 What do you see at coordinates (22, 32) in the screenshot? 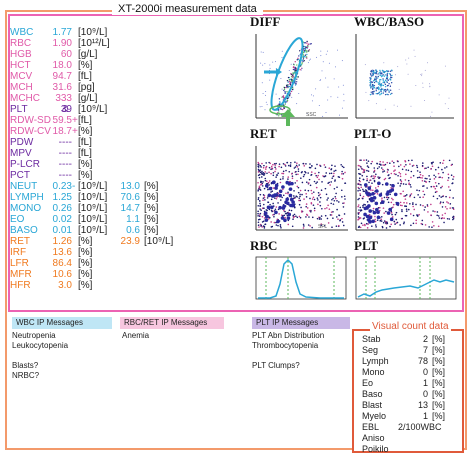
I see `param-label: WBC` at bounding box center [22, 32].